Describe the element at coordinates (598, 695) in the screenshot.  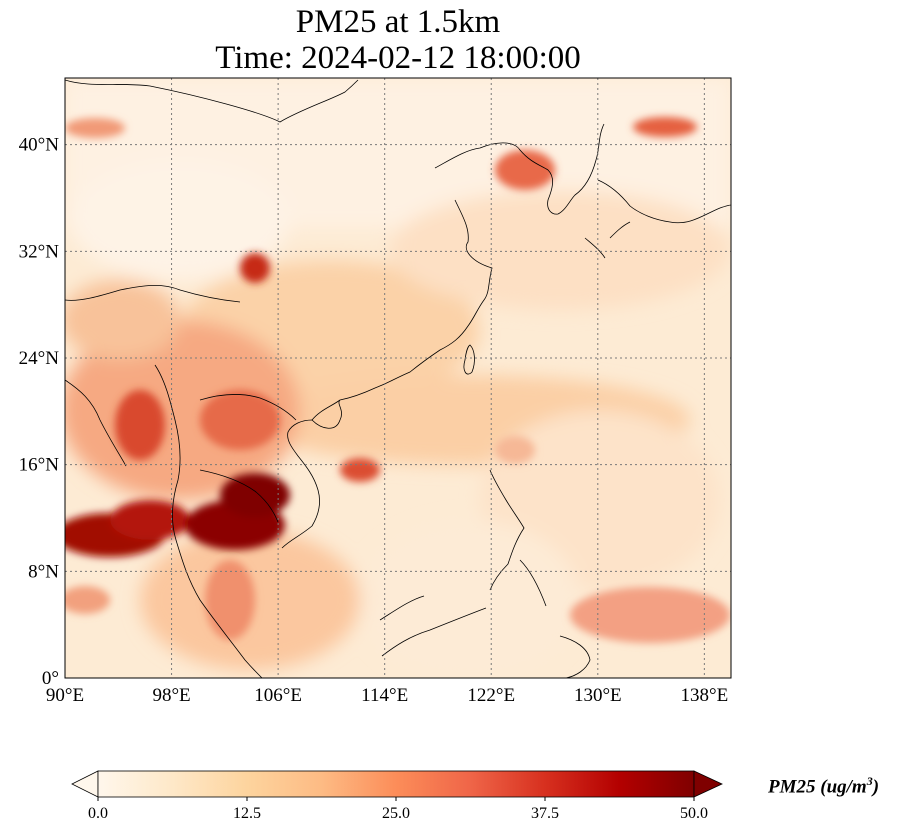
I see `lon-tick-label: 130°E` at that location.